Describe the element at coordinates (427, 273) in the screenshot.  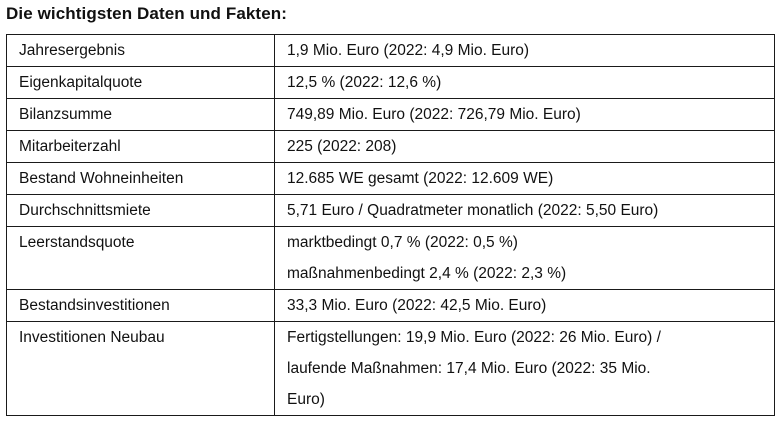
I see `value-line: maßnahmenbedingt 2,4 % (2022: 2,3 %)` at that location.